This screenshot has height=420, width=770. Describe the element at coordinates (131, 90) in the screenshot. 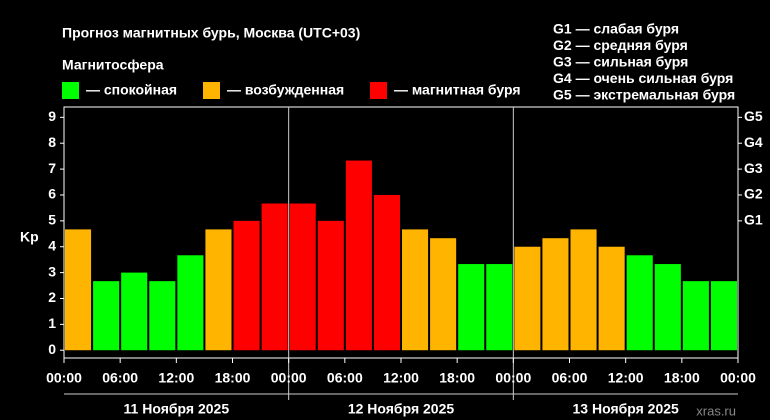

I see `legend-label: — спокойная` at that location.